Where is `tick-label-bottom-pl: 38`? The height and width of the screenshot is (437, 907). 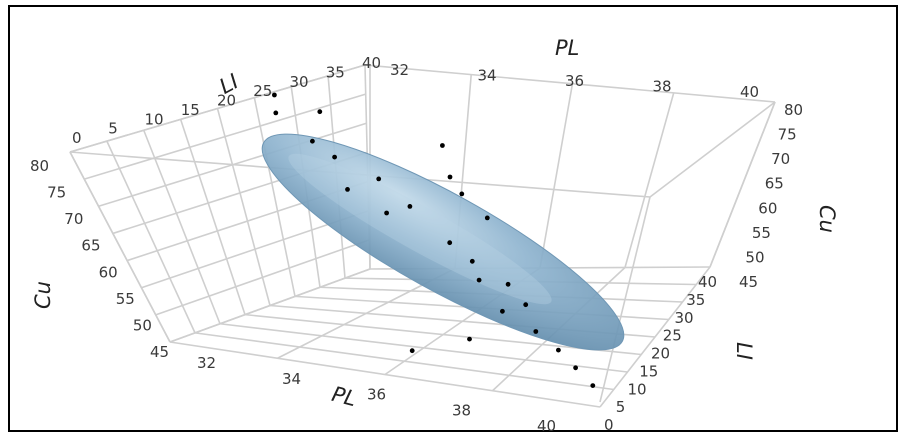 tick-label-bottom-pl: 38 is located at coordinates (461, 410).